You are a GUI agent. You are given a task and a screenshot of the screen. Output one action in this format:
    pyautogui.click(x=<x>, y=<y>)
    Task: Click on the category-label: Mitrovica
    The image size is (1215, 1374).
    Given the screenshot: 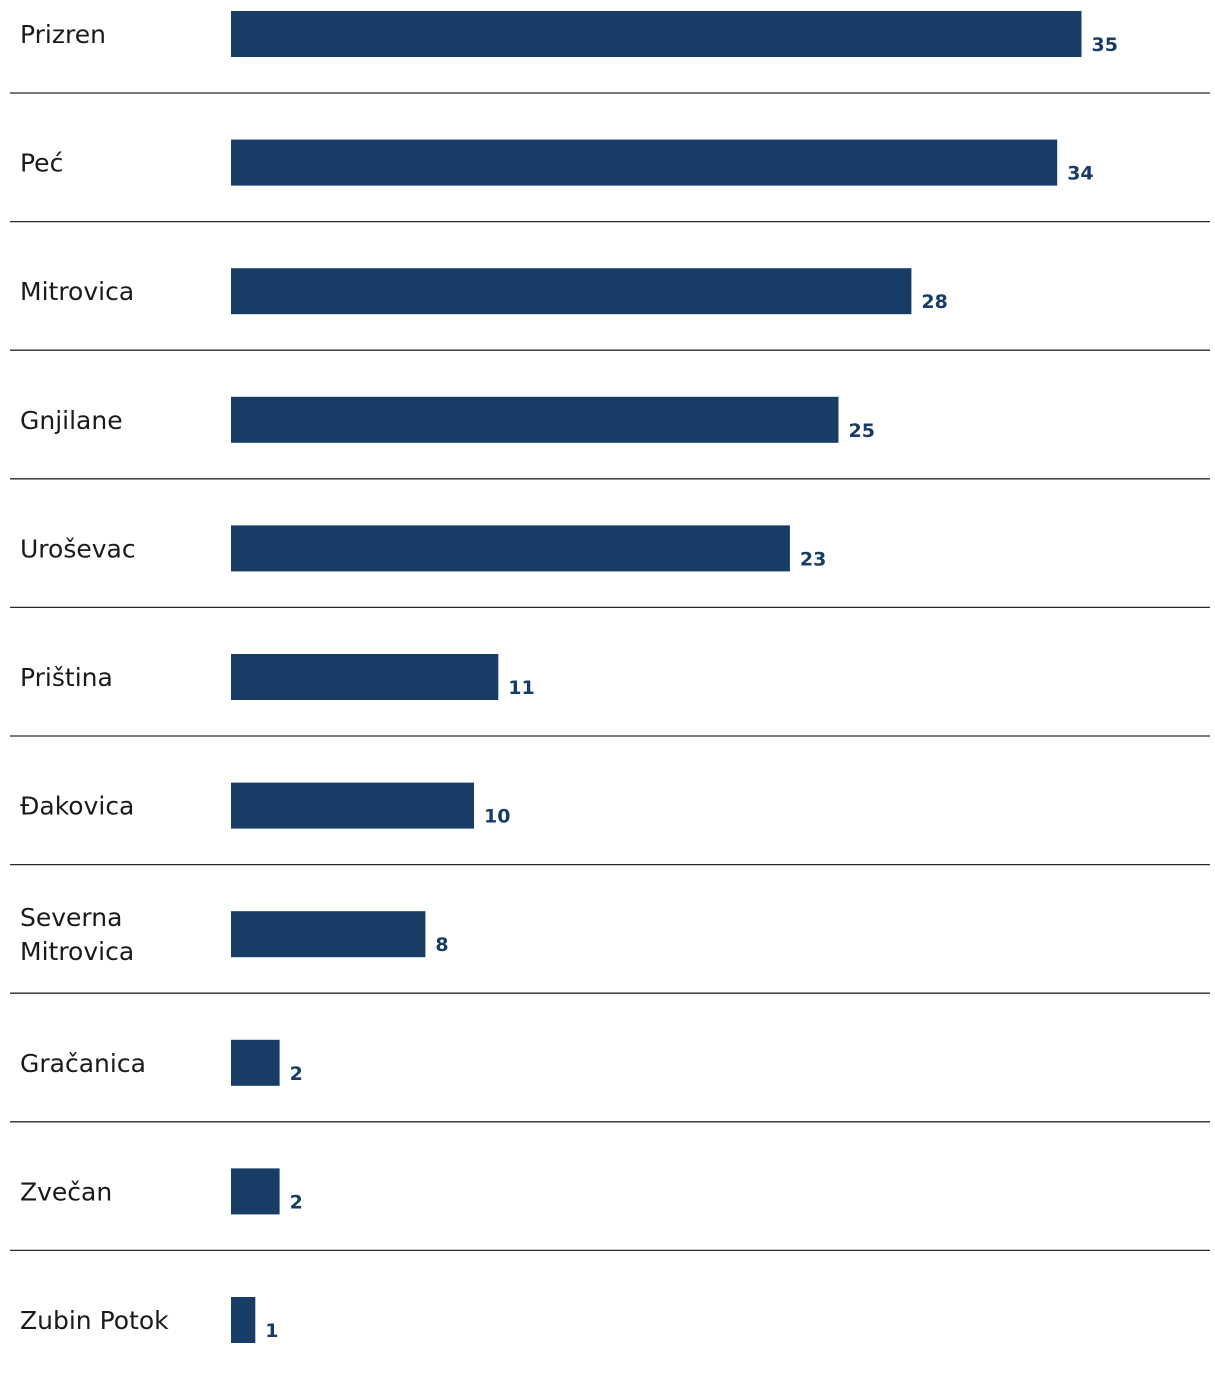 What is the action you would take?
    pyautogui.click(x=77, y=291)
    